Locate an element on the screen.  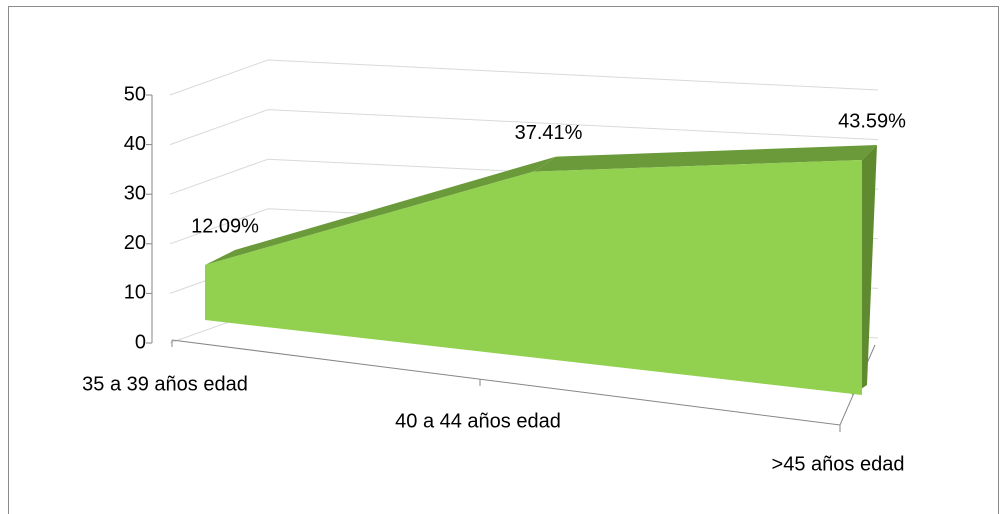
y-tick-label: 30 is located at coordinates (135, 193).